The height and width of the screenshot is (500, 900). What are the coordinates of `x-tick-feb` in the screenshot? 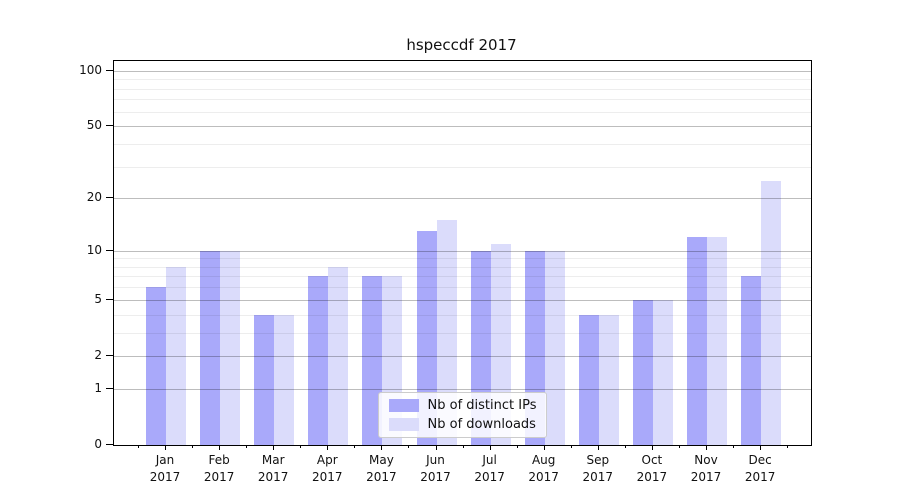 It's located at (220, 447).